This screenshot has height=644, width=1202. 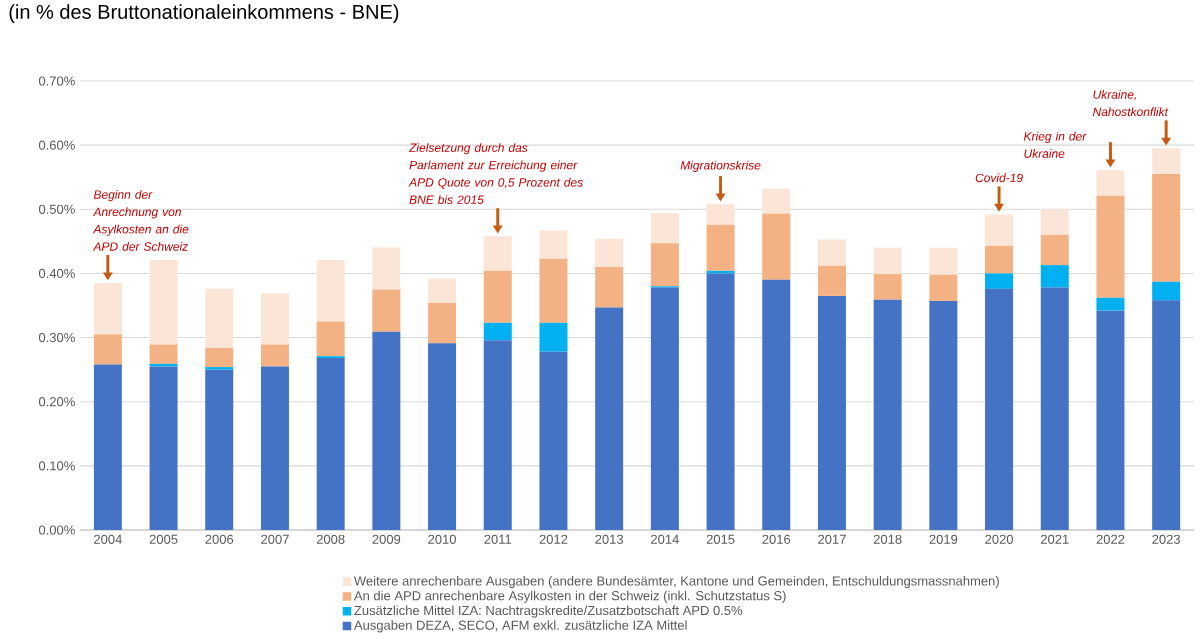 I want to click on x-tick-label: 2005, so click(x=163, y=539).